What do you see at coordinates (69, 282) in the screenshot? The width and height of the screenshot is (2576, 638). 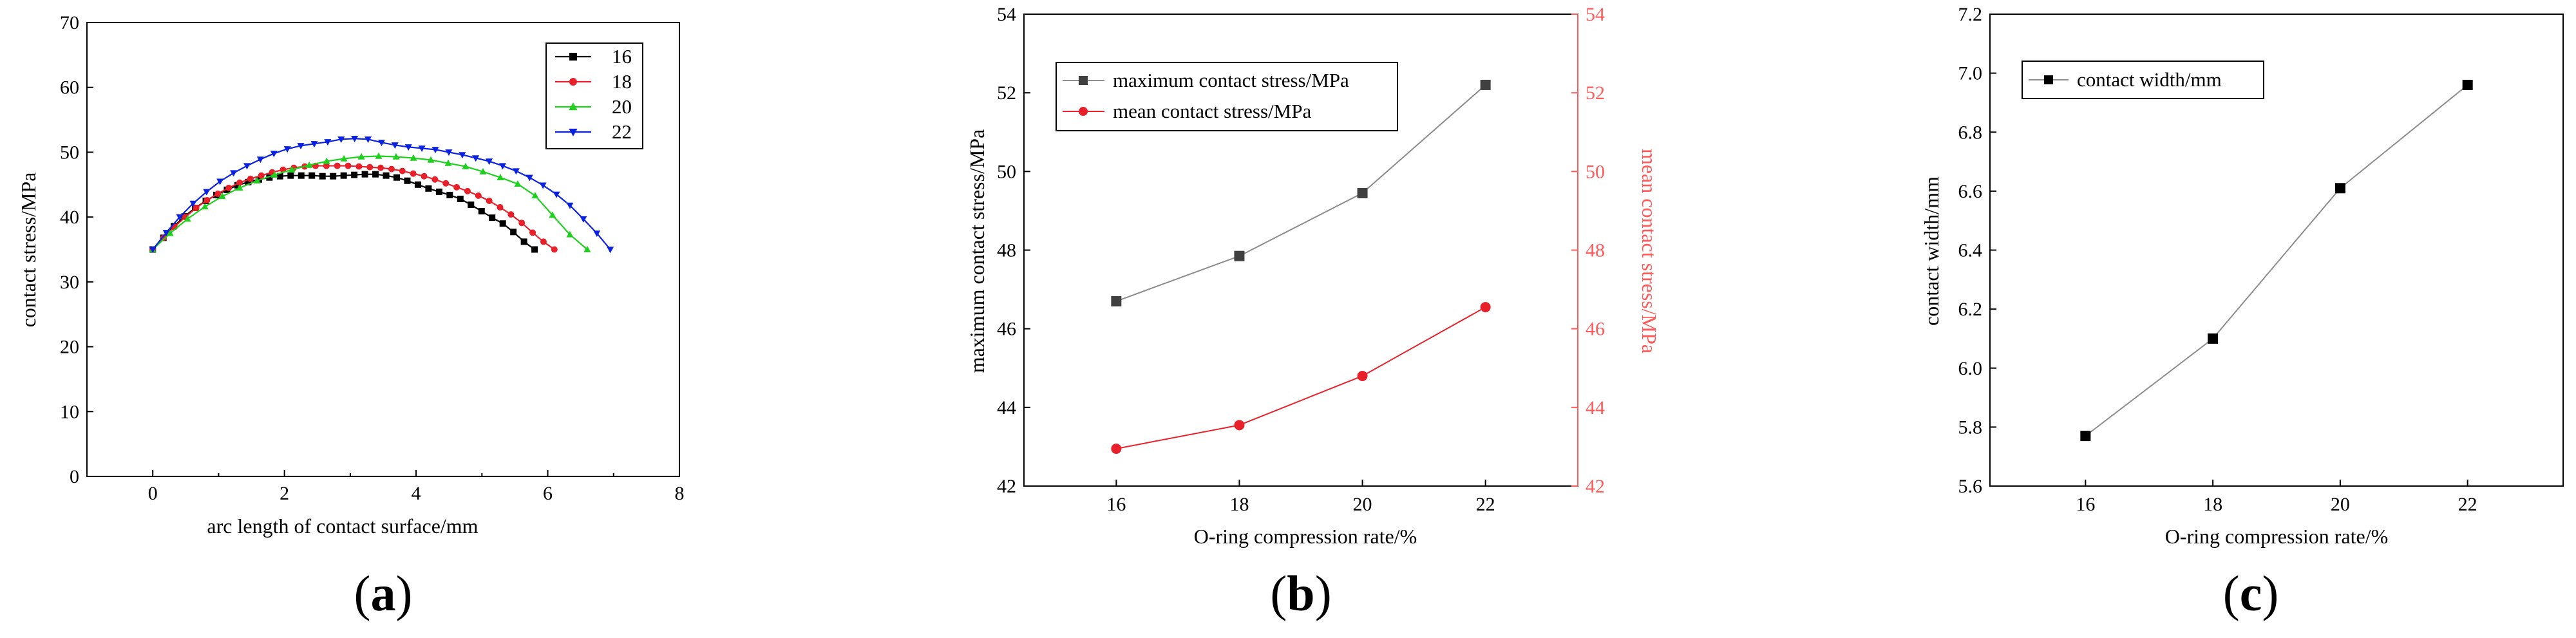 I see `y-tick-label-a: 30` at bounding box center [69, 282].